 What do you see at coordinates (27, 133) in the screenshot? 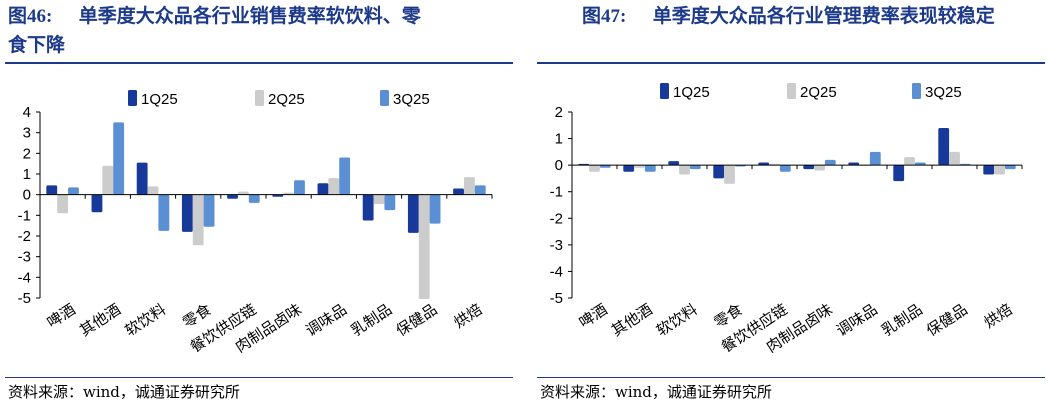
I see `left-y-tick-label: 3` at bounding box center [27, 133].